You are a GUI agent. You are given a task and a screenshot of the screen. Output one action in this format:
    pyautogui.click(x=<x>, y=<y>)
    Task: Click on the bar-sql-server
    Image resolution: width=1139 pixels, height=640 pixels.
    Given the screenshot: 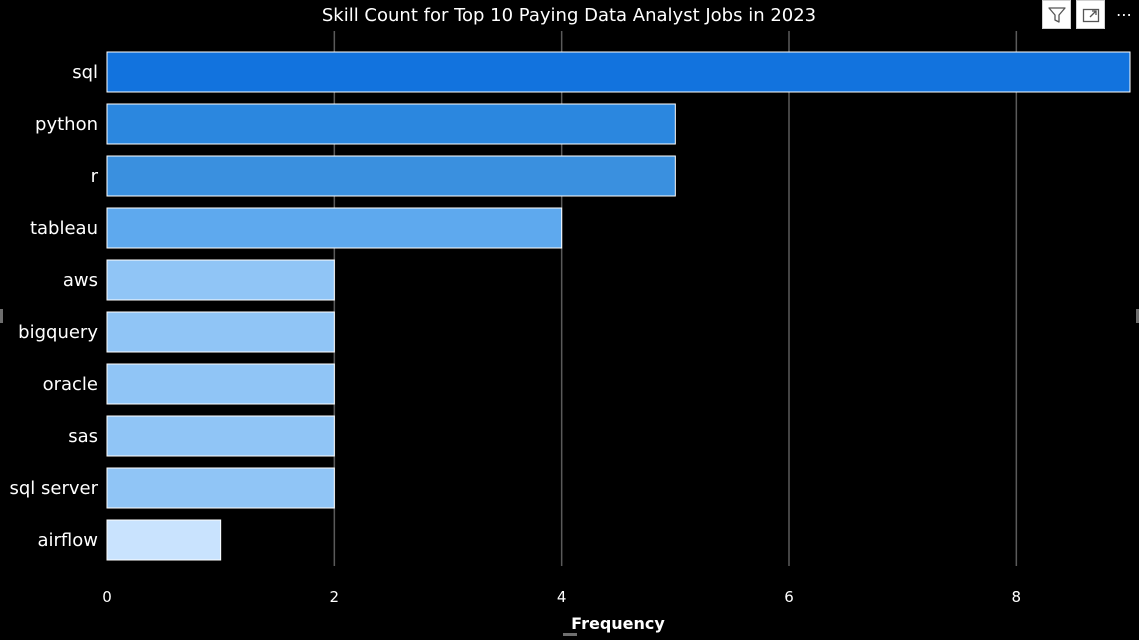 What is the action you would take?
    pyautogui.click(x=220, y=488)
    